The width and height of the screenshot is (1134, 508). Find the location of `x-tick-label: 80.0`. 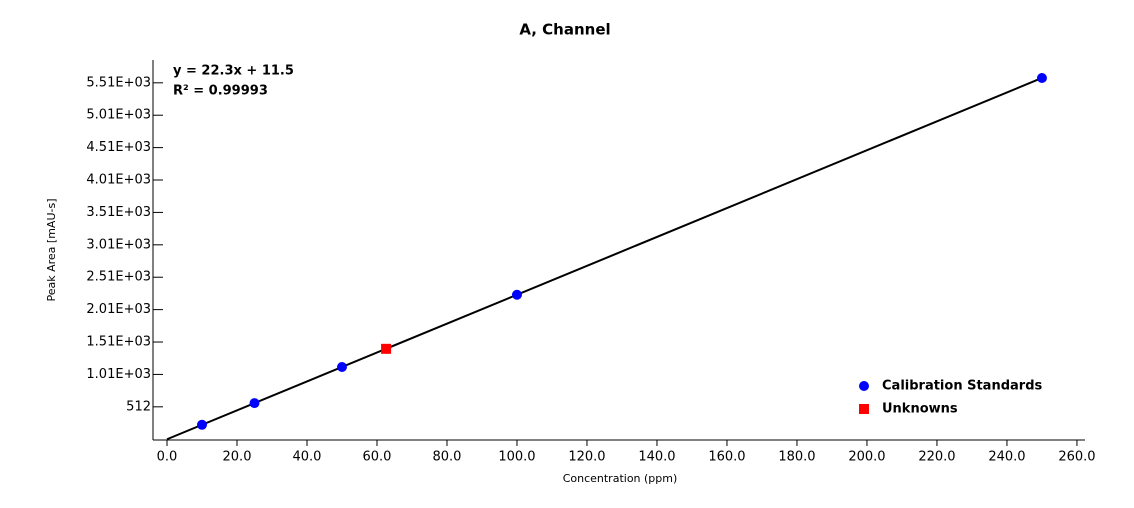

x-tick-label: 80.0 is located at coordinates (447, 457).